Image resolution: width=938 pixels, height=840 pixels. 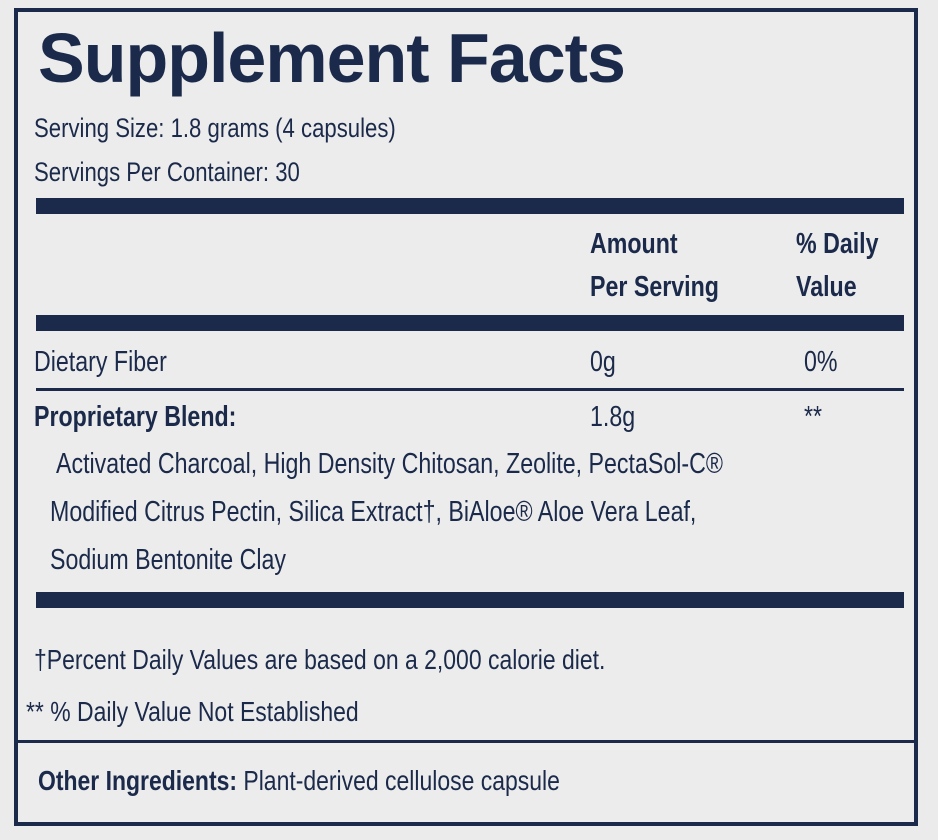 I want to click on serving-size: Serving Size: 1.8 grams (4 capsules), so click(x=215, y=128).